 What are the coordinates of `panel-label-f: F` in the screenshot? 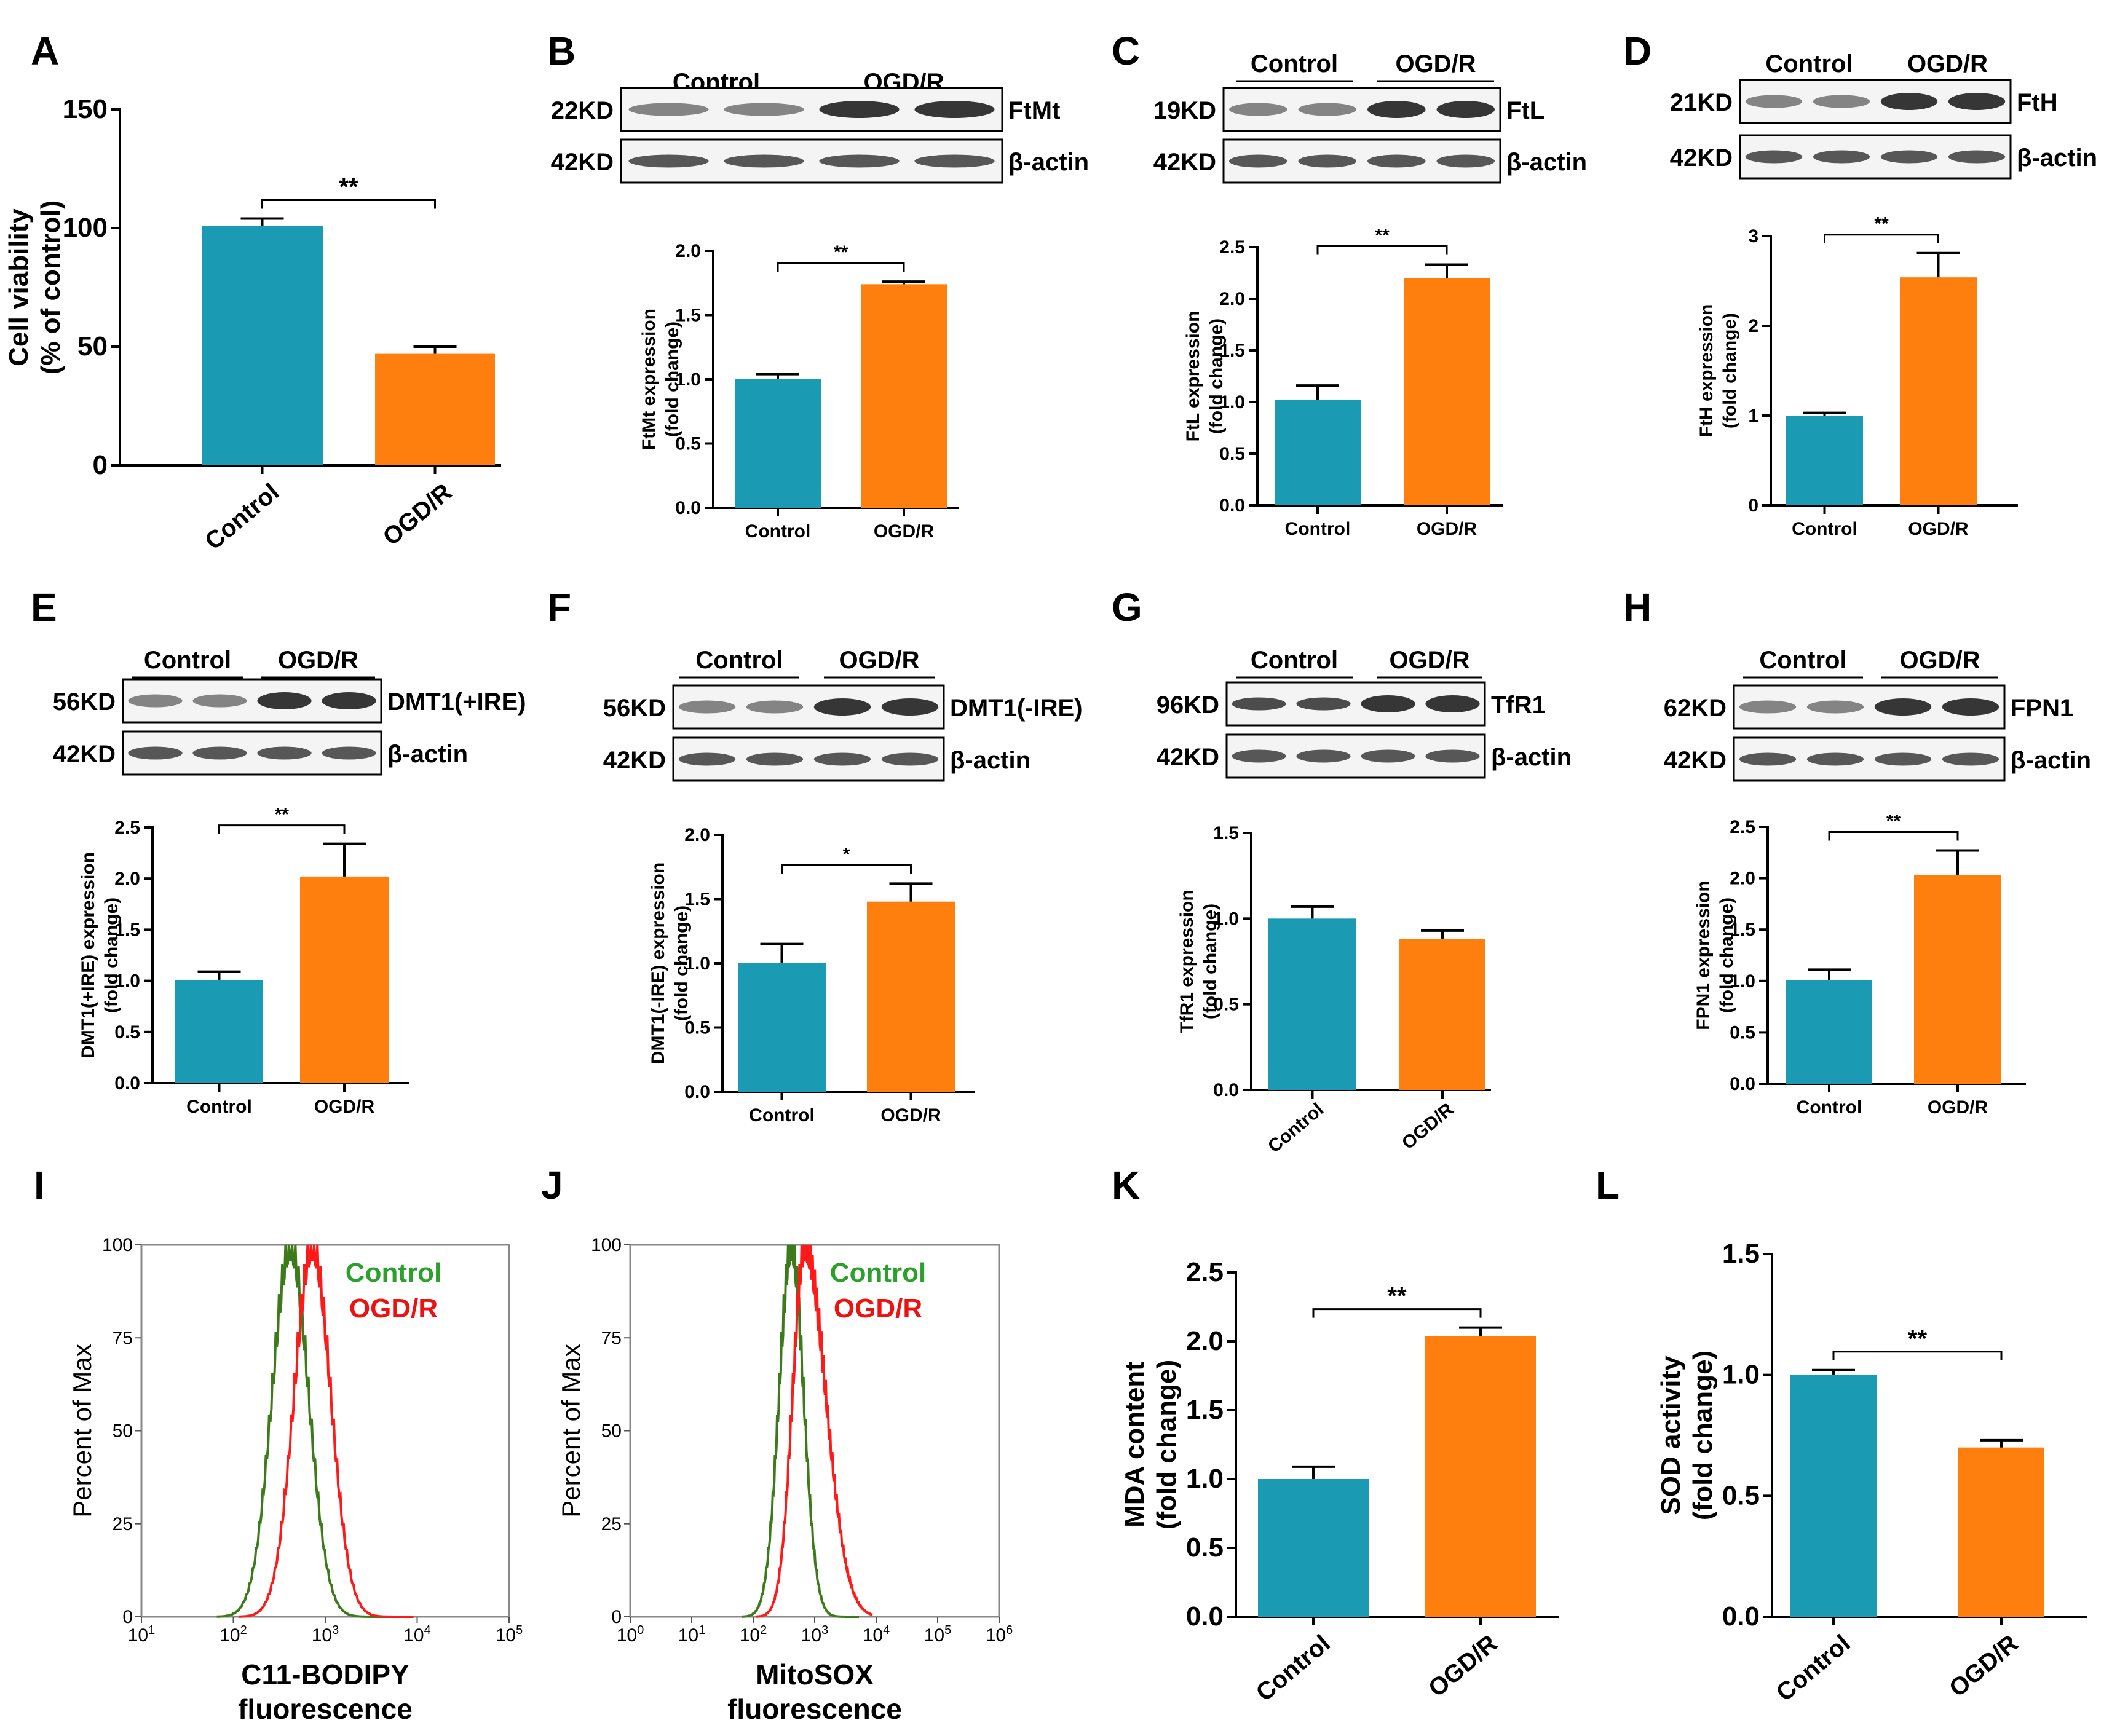 It's located at (559, 607).